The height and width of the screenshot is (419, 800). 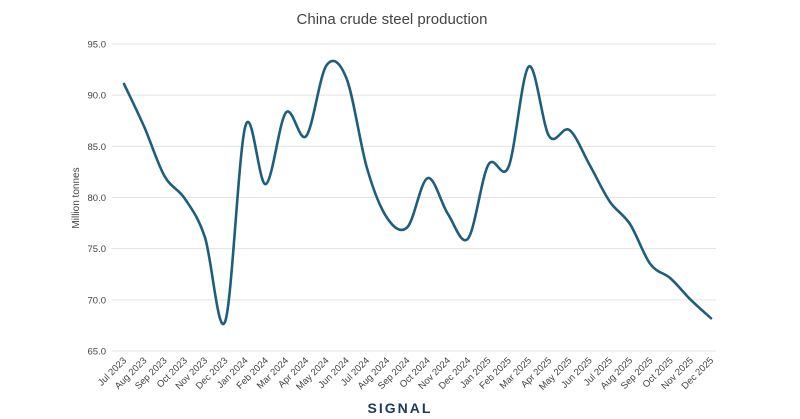 I want to click on y-tick-label: 95.0, so click(x=97, y=45).